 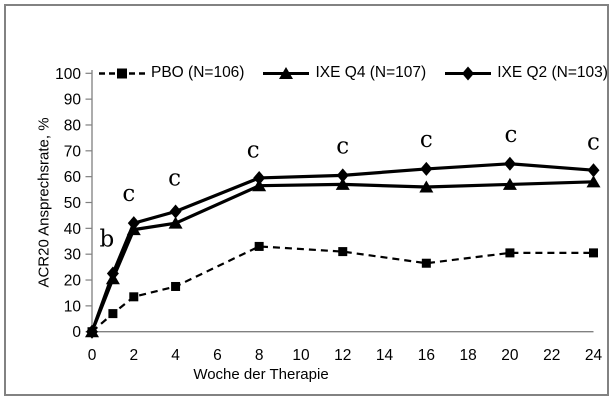 I want to click on y-axis-title: ACR20 Ansprechsrate, %, so click(x=44, y=202).